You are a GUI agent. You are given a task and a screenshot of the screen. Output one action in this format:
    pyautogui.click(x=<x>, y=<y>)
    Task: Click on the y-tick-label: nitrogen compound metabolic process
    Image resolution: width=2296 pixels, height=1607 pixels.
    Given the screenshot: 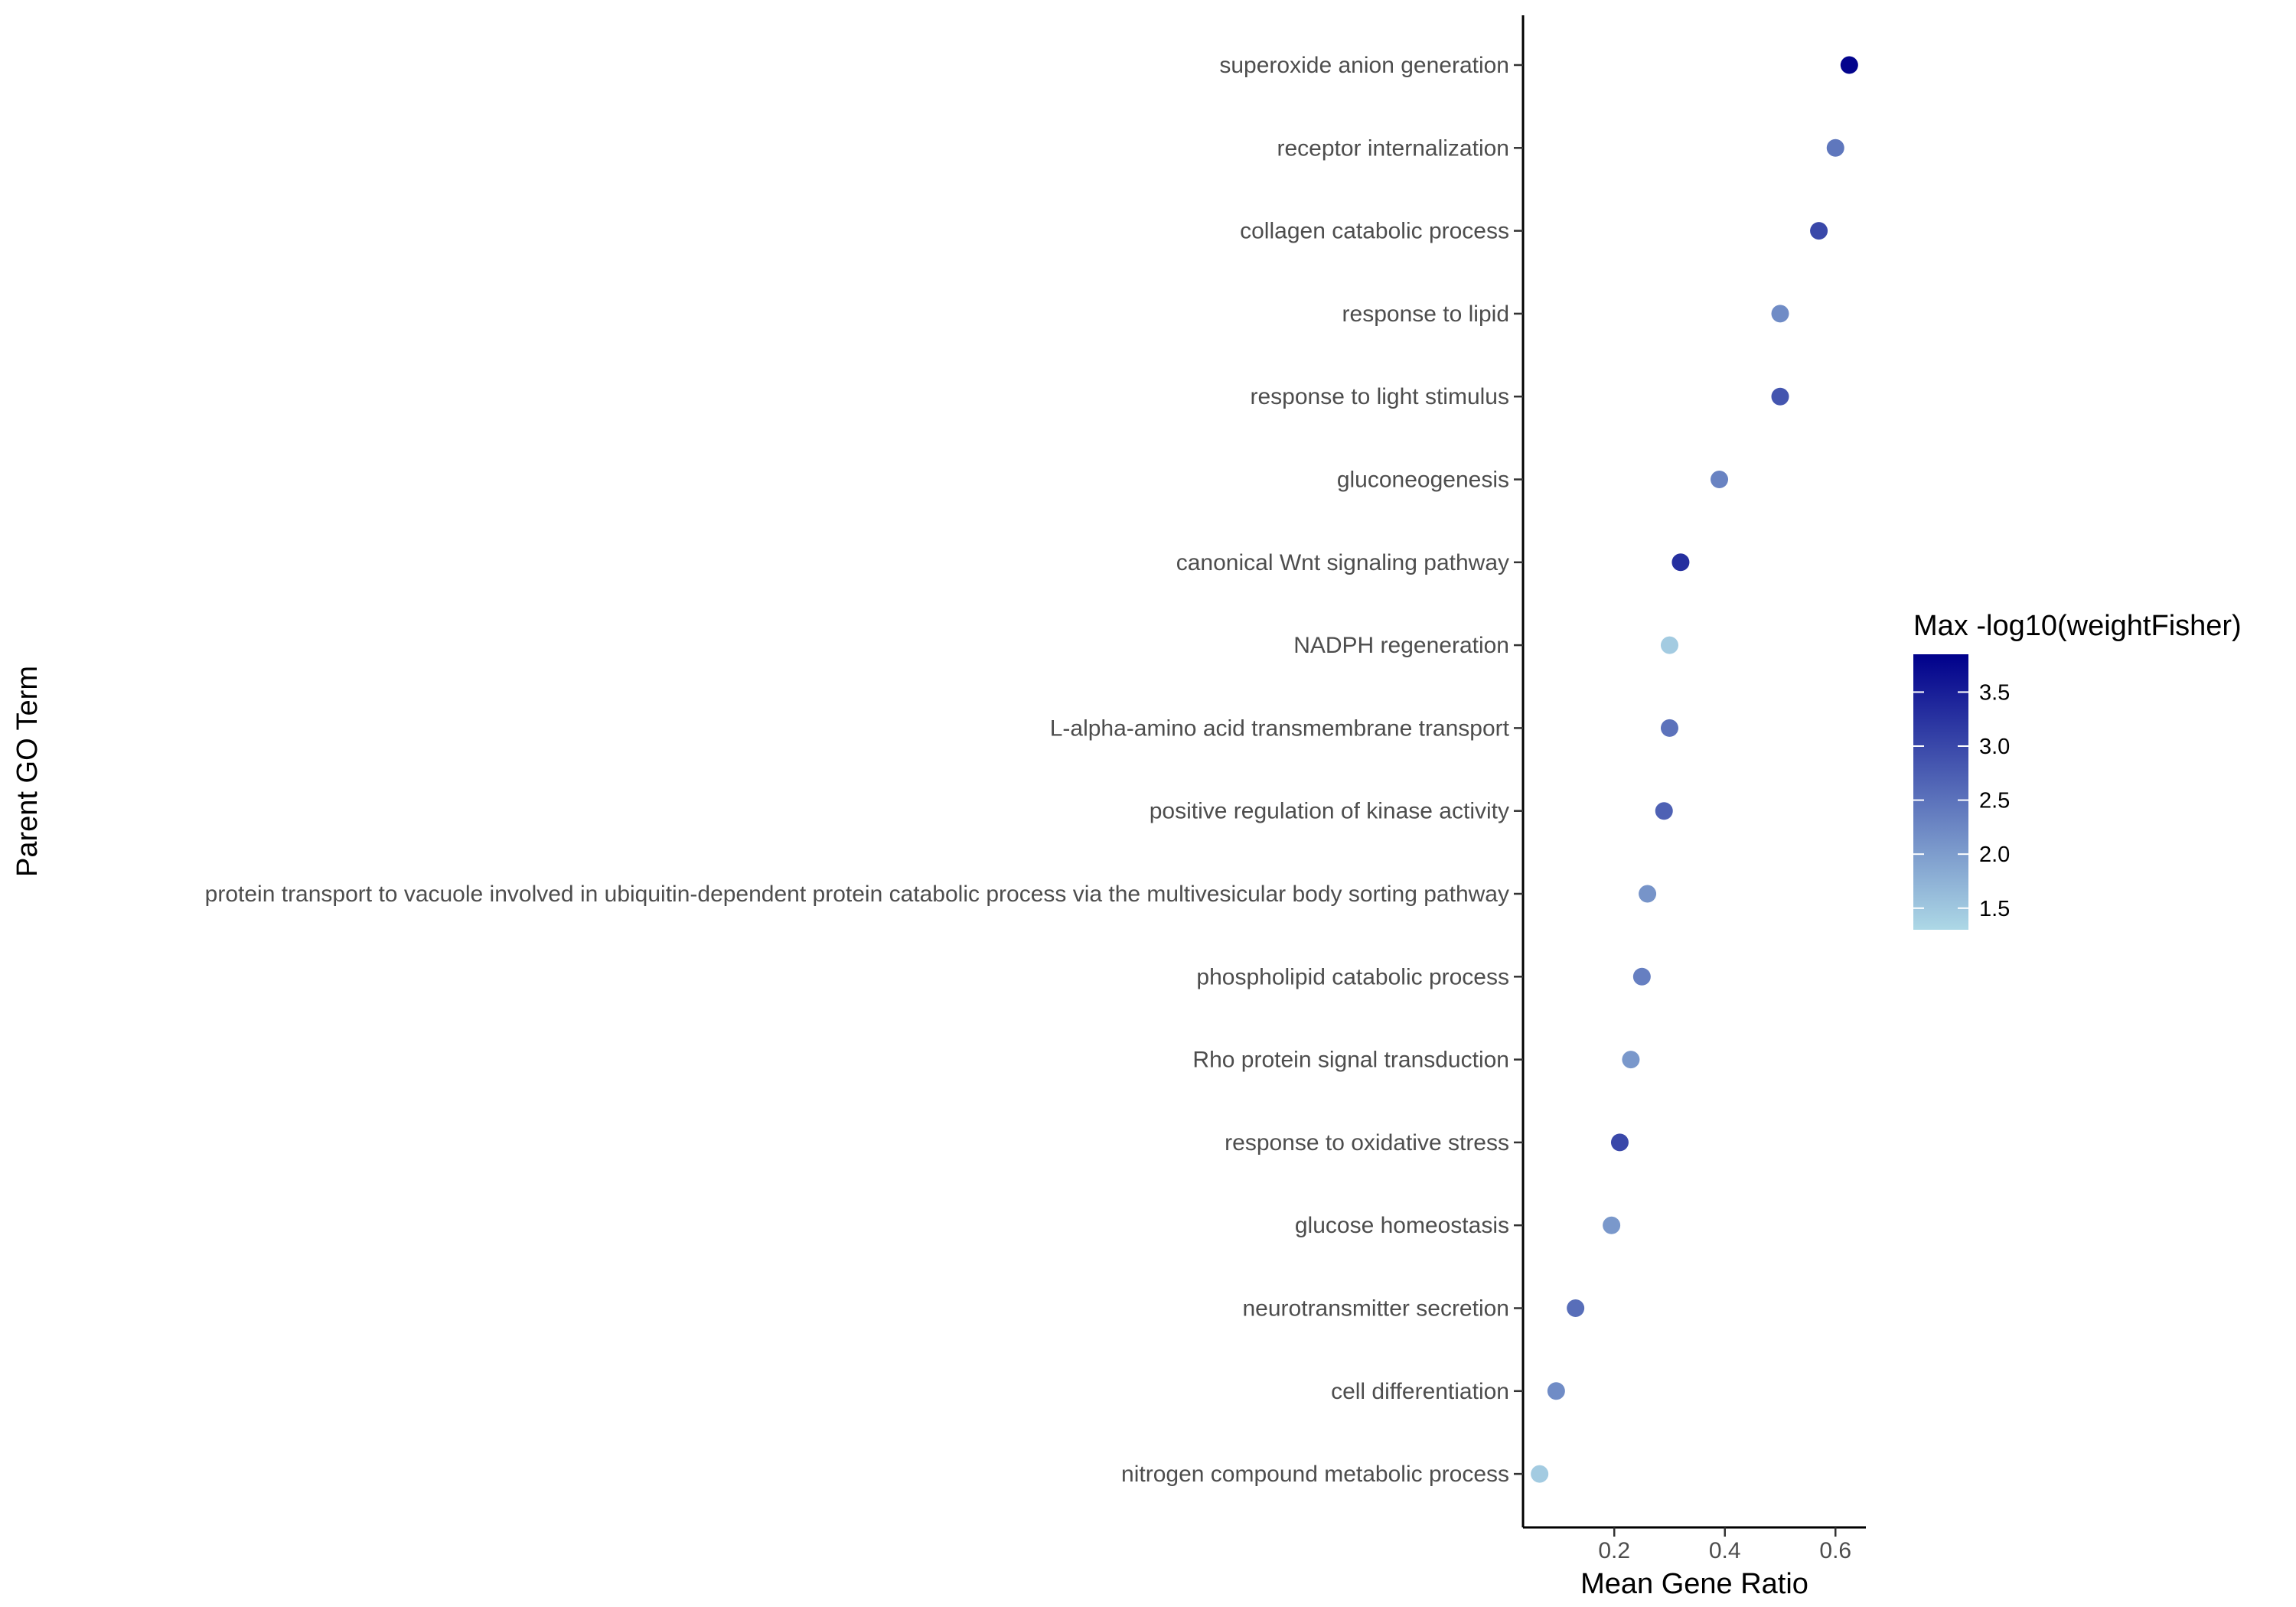 What is the action you would take?
    pyautogui.click(x=1315, y=1474)
    